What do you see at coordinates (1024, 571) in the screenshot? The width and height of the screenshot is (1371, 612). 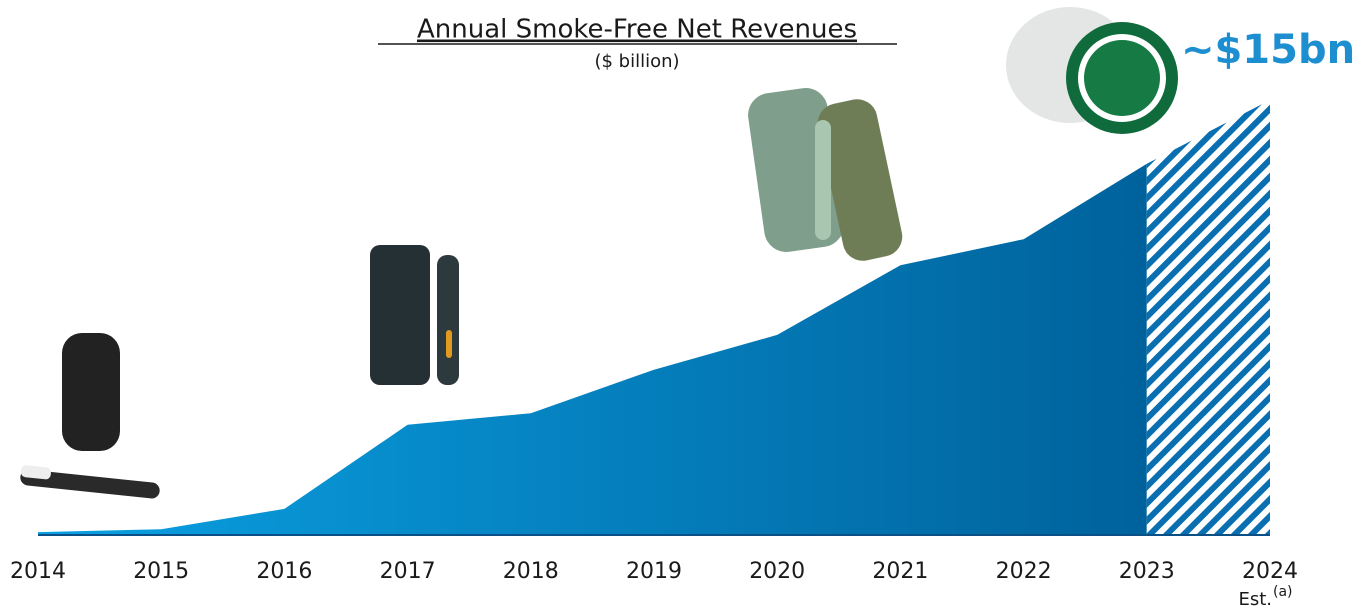 I see `x-tick-label: 2022` at bounding box center [1024, 571].